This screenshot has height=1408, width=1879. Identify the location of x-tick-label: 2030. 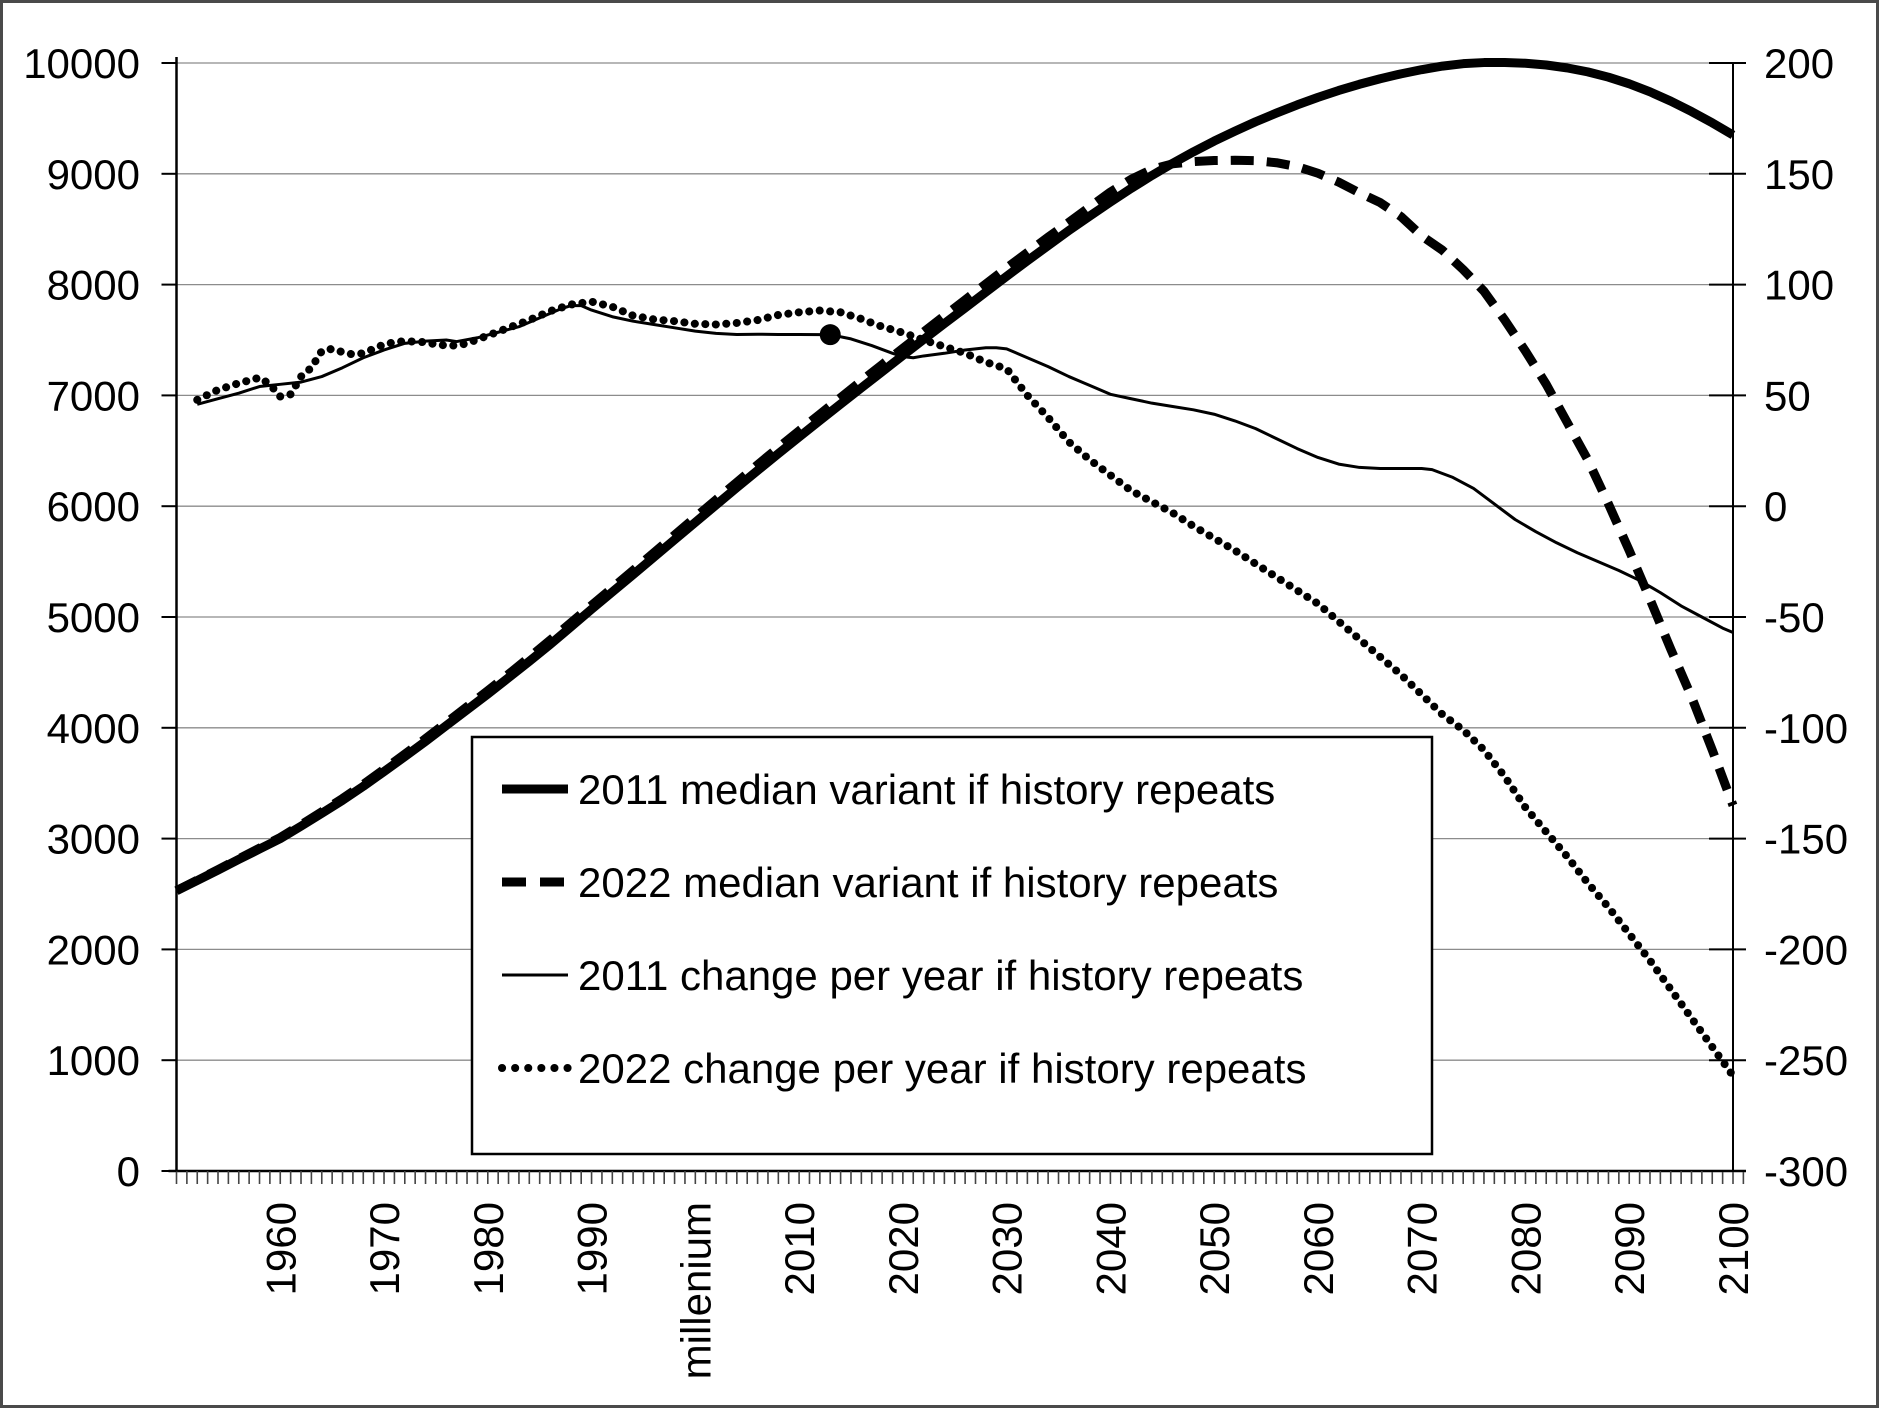
(1007, 1248).